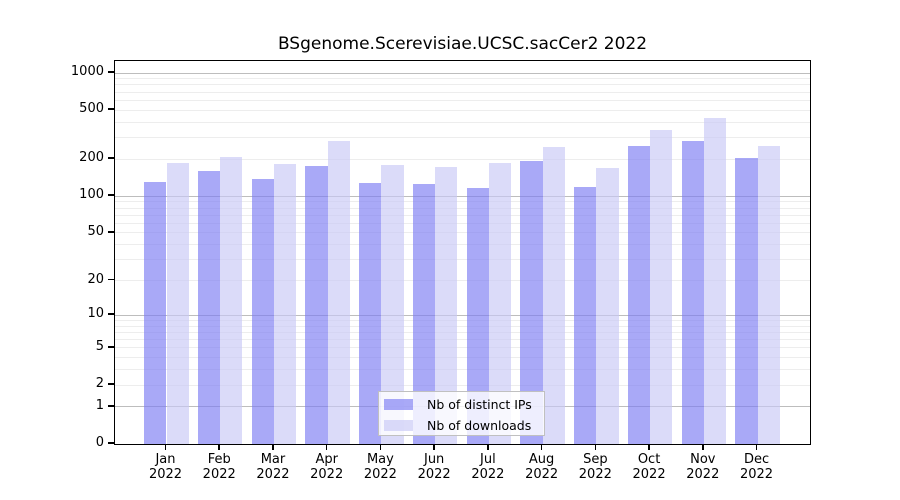 Image resolution: width=900 pixels, height=500 pixels. I want to click on bar-ips-aug, so click(531, 302).